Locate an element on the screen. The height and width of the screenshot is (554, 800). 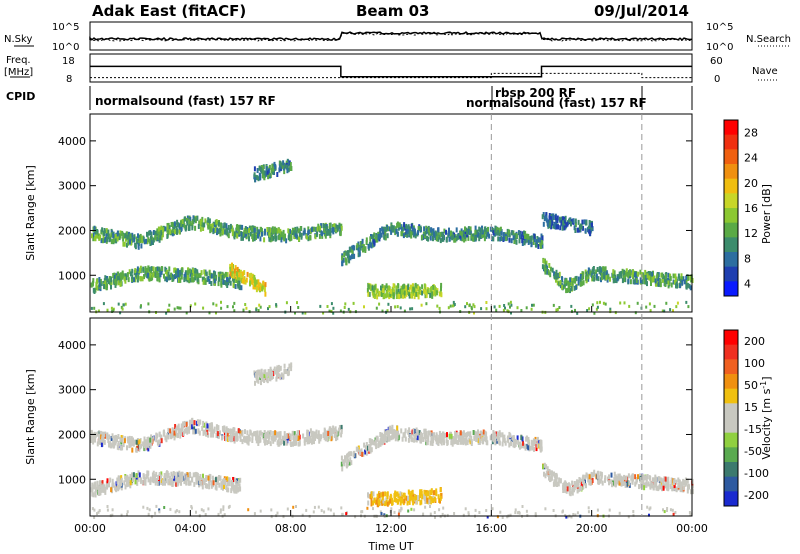
freq-label-2: [MHz] is located at coordinates (18, 72).